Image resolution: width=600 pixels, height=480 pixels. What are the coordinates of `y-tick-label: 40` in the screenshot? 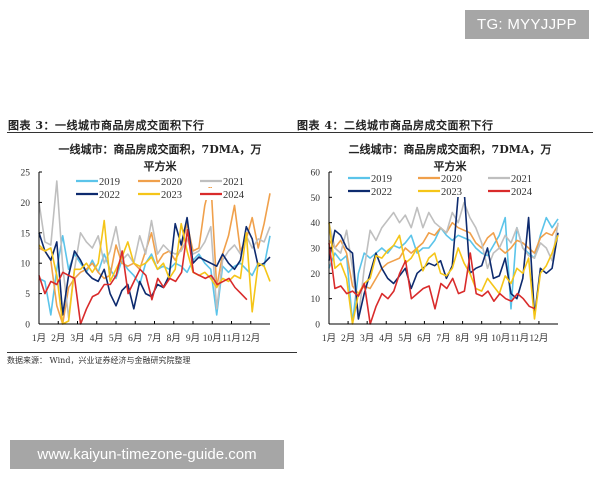 It's located at (316, 224).